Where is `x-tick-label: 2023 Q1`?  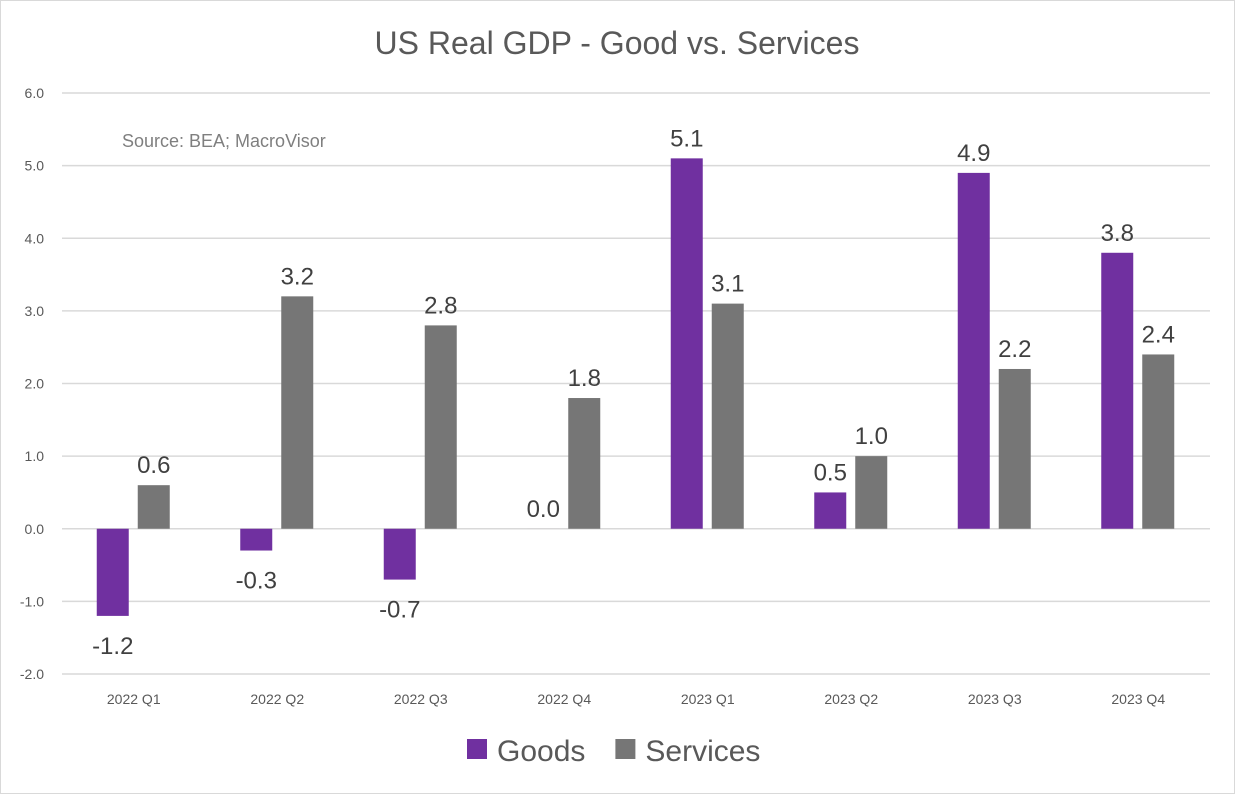 x-tick-label: 2023 Q1 is located at coordinates (708, 699).